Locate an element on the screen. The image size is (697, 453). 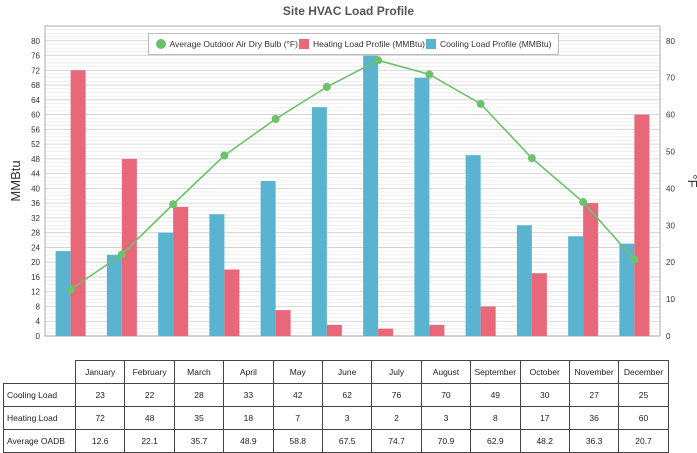
legend-item-heating: Heating Load Profile (MMBtu) is located at coordinates (361, 44).